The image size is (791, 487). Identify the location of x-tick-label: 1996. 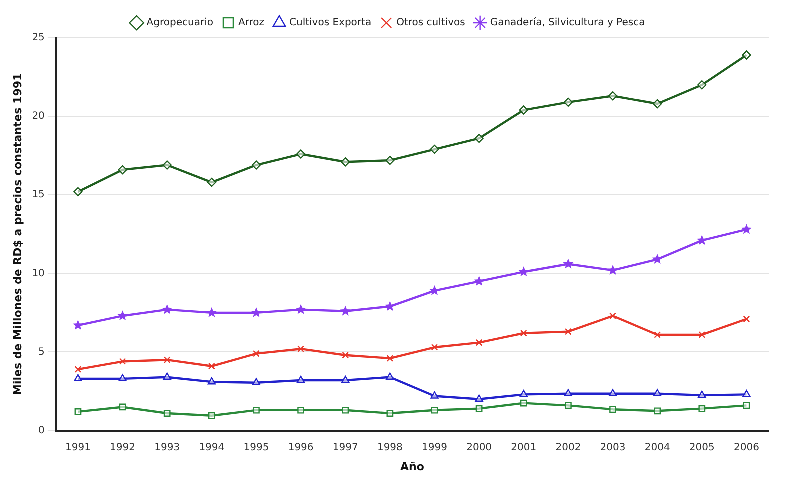
(301, 448).